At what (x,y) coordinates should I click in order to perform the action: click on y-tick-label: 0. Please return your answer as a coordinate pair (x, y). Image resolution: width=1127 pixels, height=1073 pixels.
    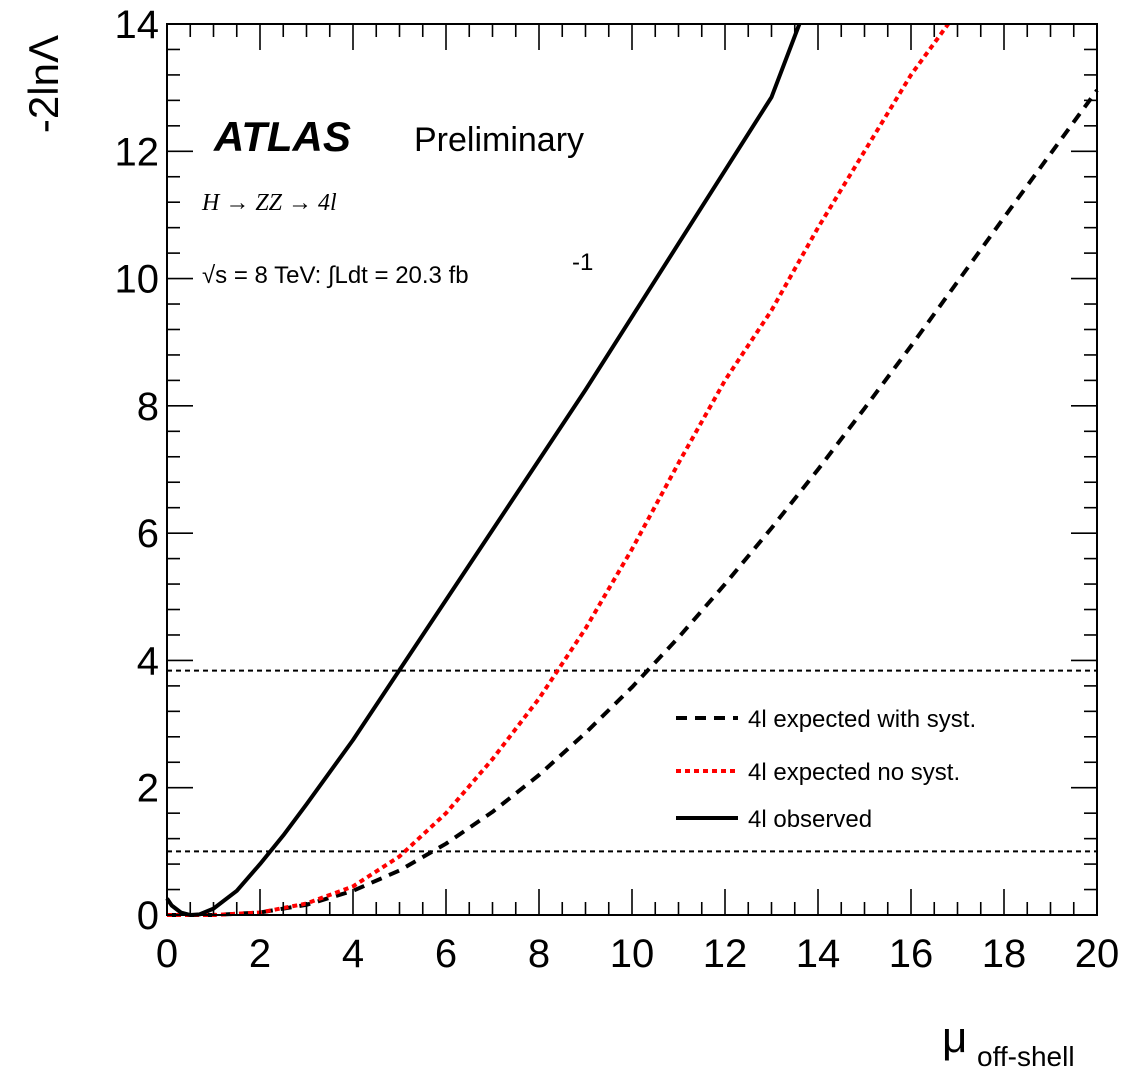
    Looking at the image, I should click on (148, 916).